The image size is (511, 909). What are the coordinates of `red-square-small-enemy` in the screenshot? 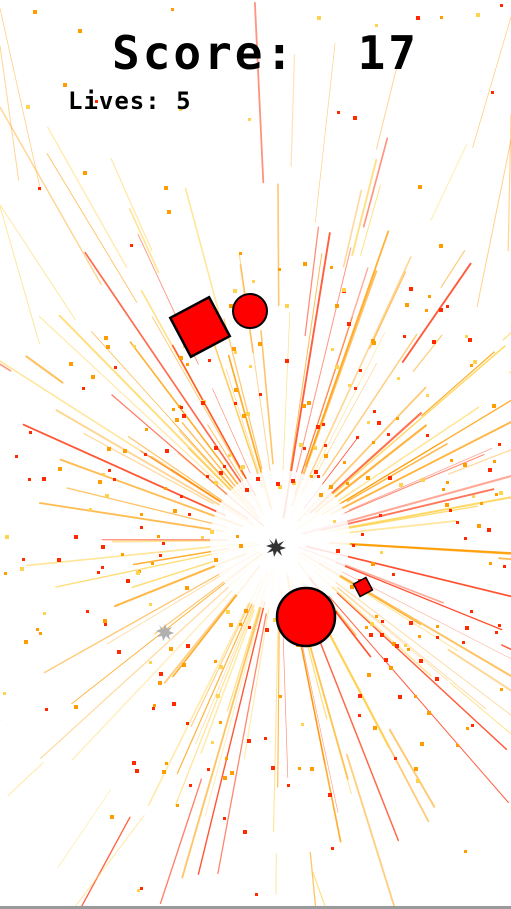 It's located at (363, 587).